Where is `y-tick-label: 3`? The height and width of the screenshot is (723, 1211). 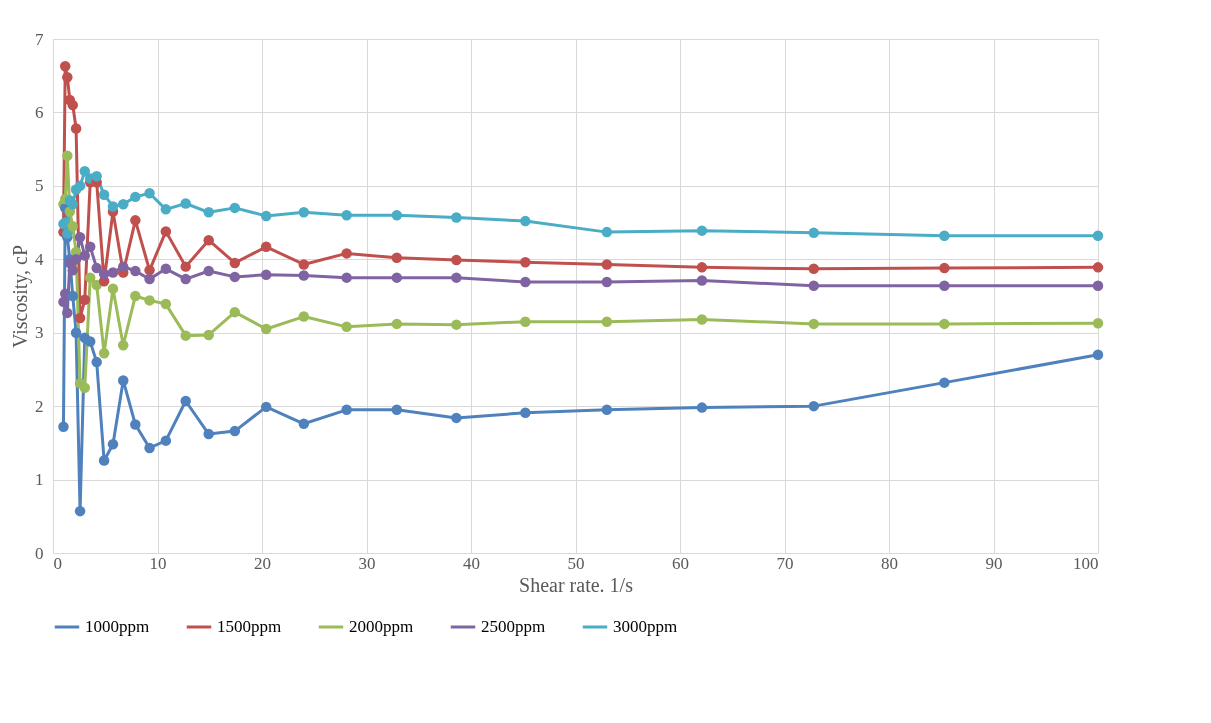 y-tick-label: 3 is located at coordinates (39, 333).